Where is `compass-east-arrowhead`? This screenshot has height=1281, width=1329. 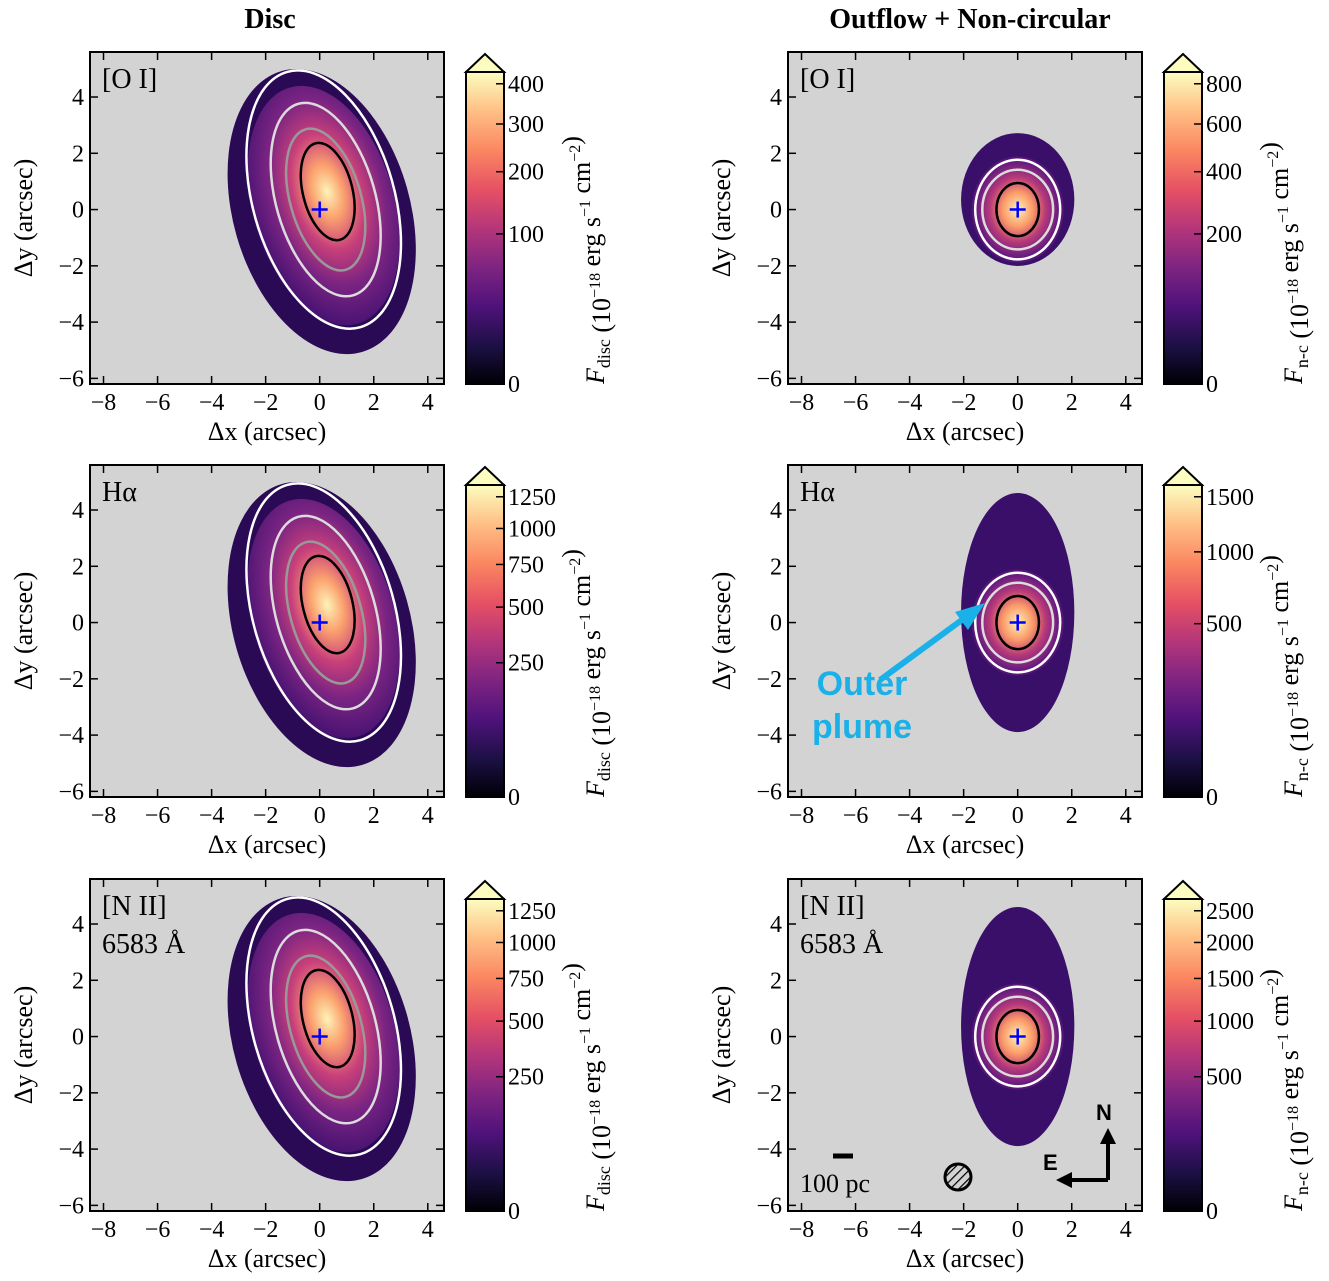
compass-east-arrowhead is located at coordinates (1064, 1180).